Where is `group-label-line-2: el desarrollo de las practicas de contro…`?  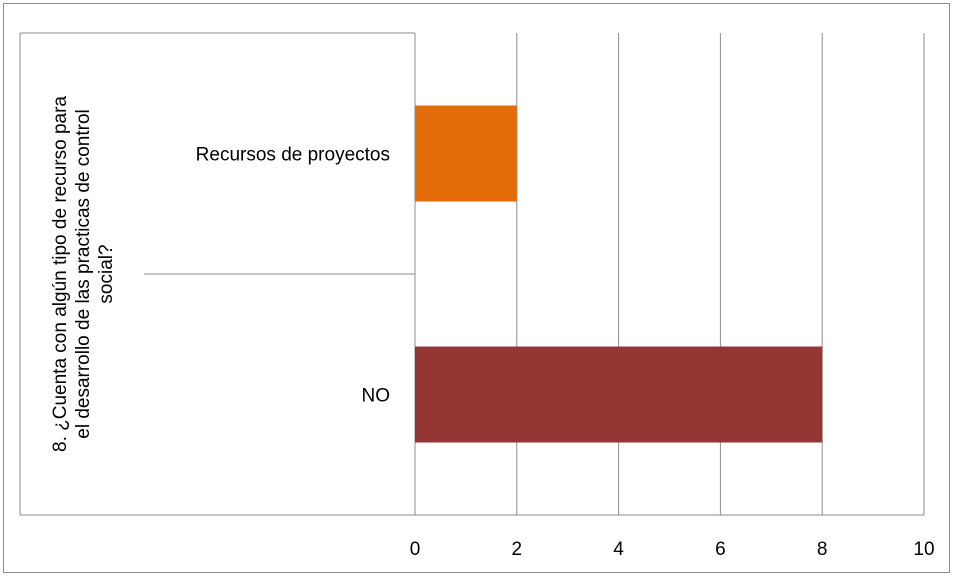 group-label-line-2: el desarrollo de las practicas de contro… is located at coordinates (83, 274).